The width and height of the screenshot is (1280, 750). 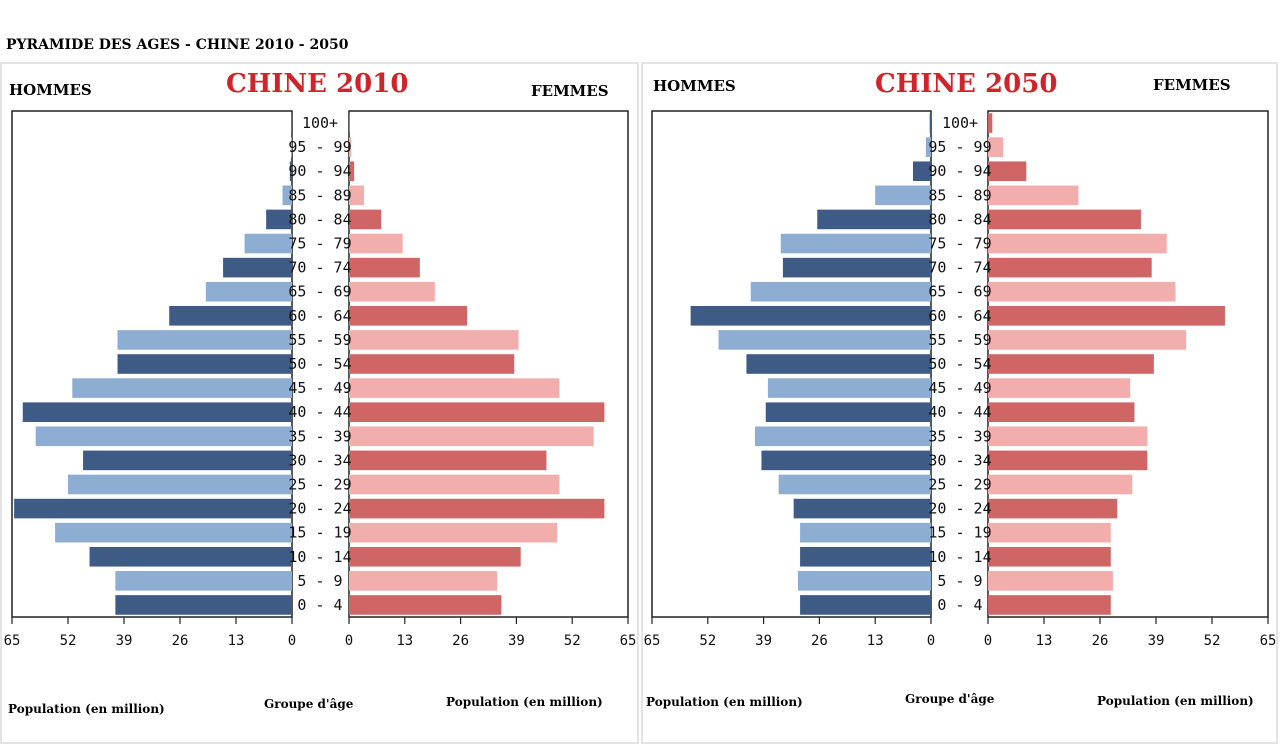 What do you see at coordinates (319, 292) in the screenshot?
I see `age-group-label: 65 - 69` at bounding box center [319, 292].